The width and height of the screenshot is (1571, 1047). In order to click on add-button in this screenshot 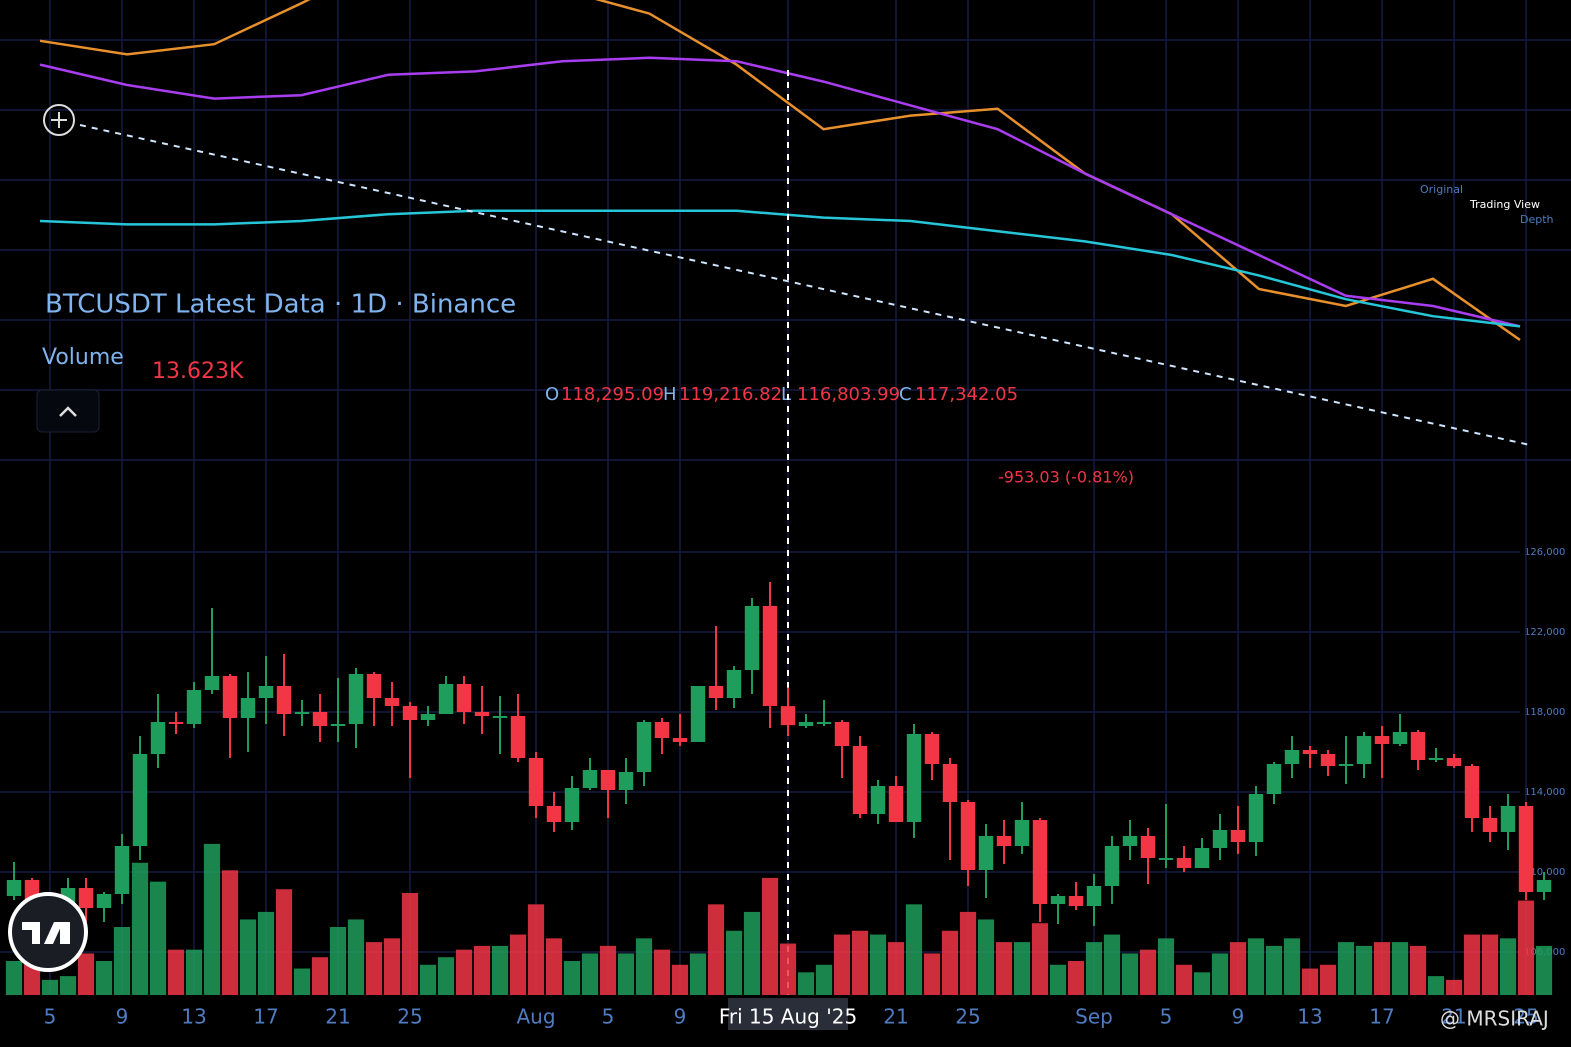, I will do `click(59, 120)`.